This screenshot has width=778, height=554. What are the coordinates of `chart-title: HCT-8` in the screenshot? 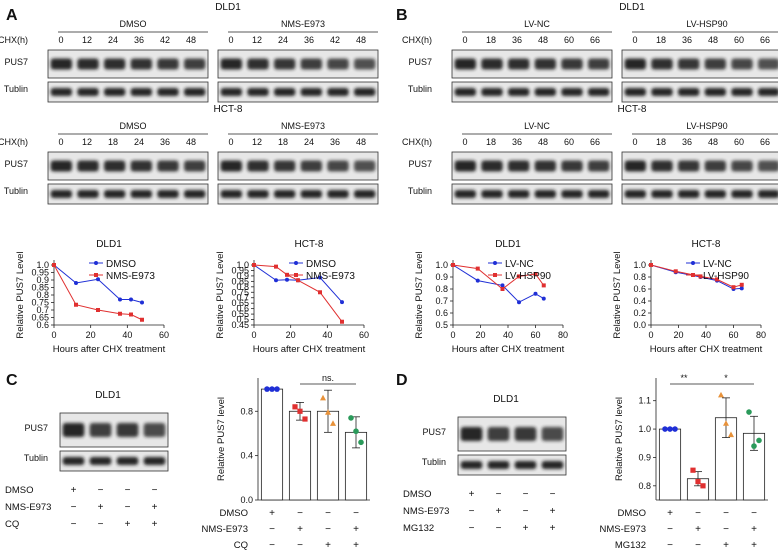 It's located at (706, 244).